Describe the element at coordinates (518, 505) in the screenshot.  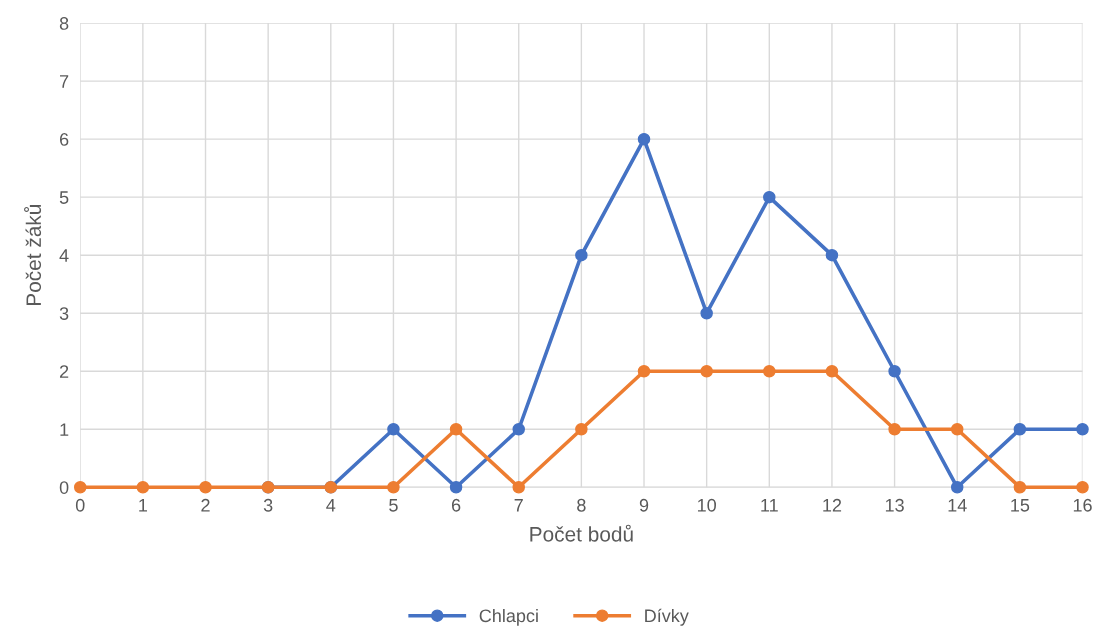
I see `x-tick-label: 7` at that location.